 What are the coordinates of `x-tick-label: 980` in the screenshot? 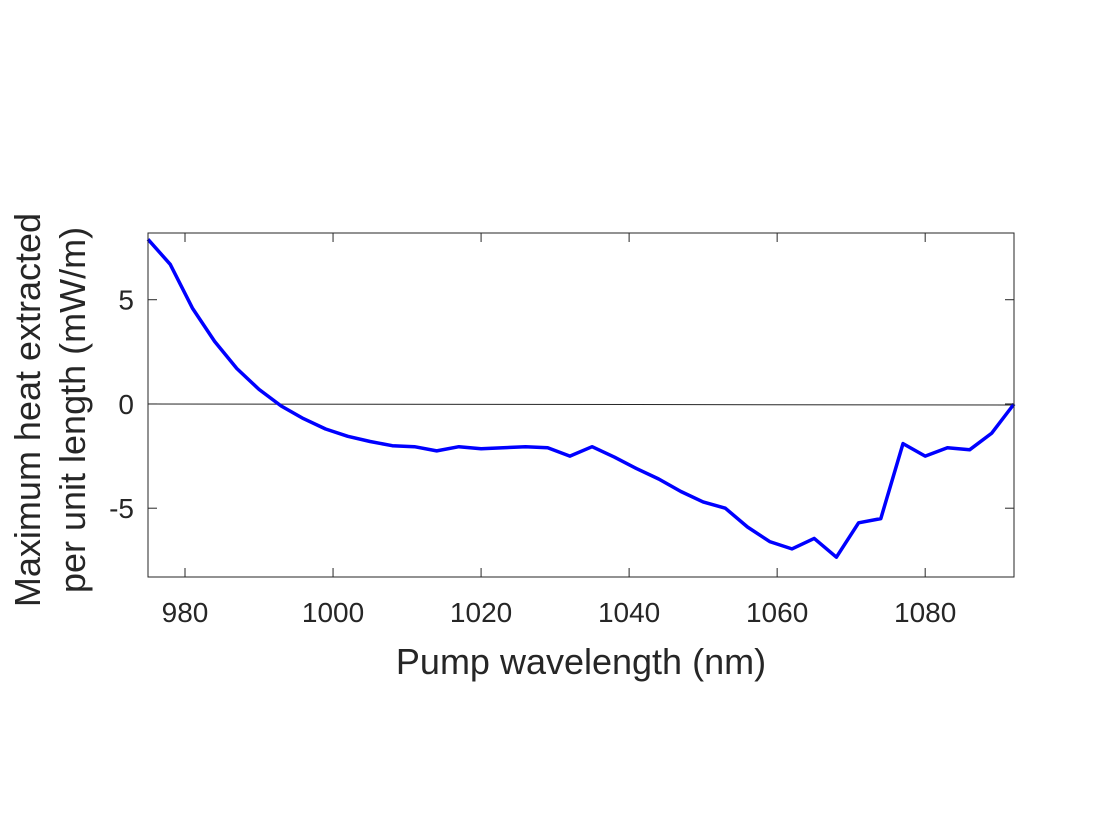 It's located at (185, 612).